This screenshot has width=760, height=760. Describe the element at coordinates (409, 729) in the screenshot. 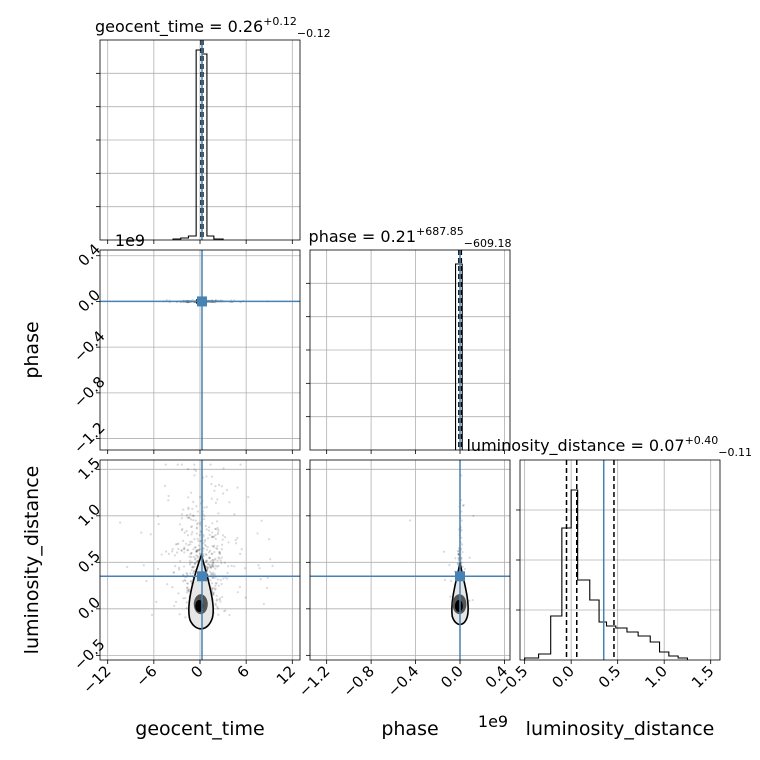

I see `x-axis-label-phase: phase` at that location.